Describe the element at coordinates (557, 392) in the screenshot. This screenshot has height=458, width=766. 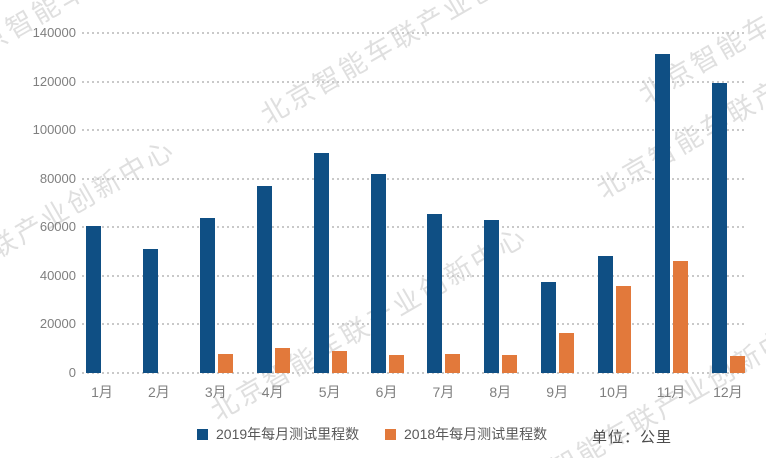
I see `x-axis-tick-9月: 9月` at that location.